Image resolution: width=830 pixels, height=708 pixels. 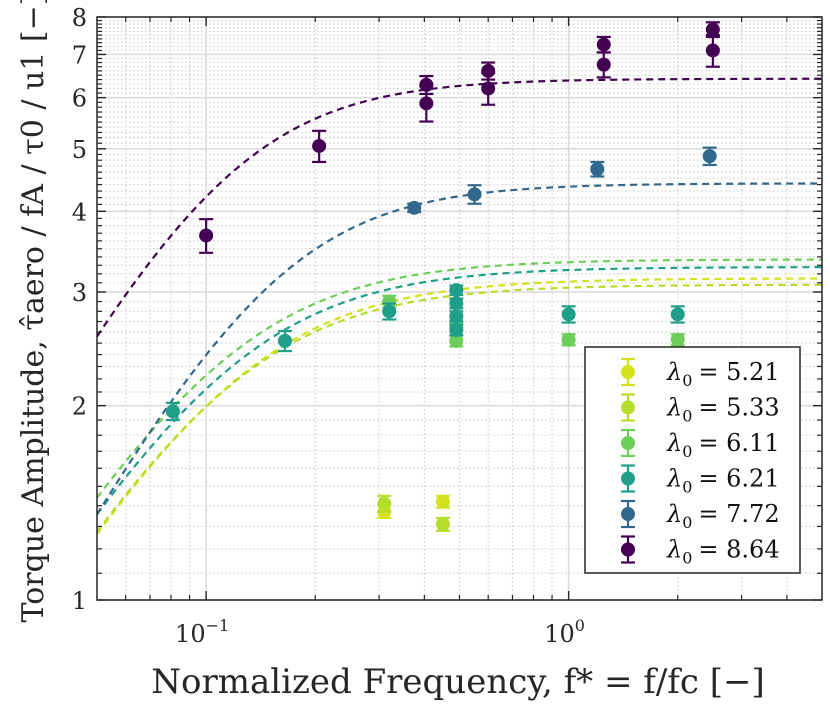 What do you see at coordinates (79, 18) in the screenshot?
I see `y-tick-label: 8` at bounding box center [79, 18].